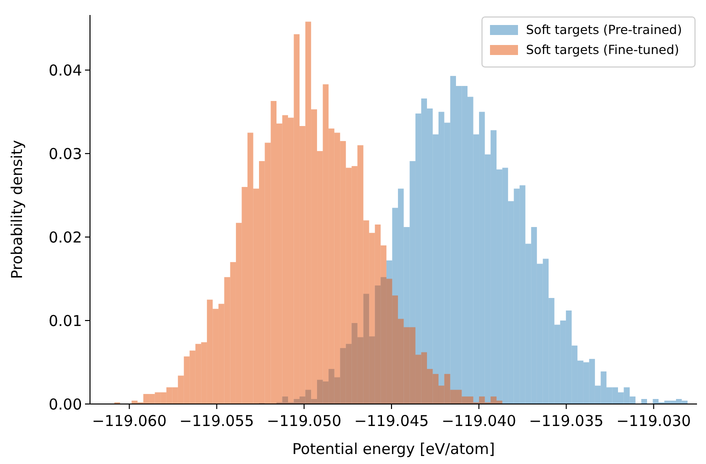 Image resolution: width=706 pixels, height=464 pixels. I want to click on y-tick-label: 0.03, so click(65, 153).